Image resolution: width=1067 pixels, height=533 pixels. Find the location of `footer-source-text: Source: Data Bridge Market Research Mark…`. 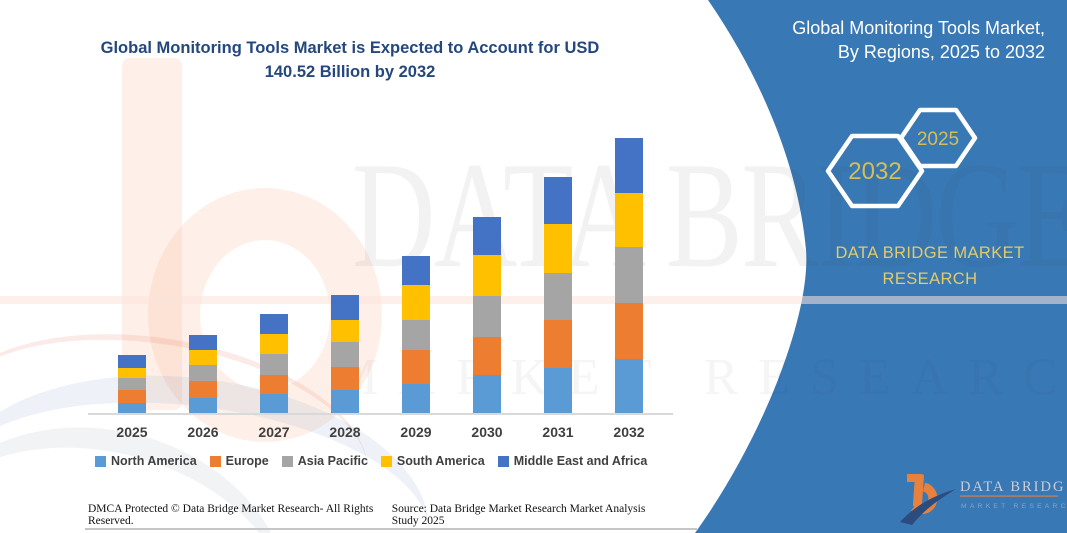

footer-source-text: Source: Data Bridge Market Research Mark… is located at coordinates (518, 515).